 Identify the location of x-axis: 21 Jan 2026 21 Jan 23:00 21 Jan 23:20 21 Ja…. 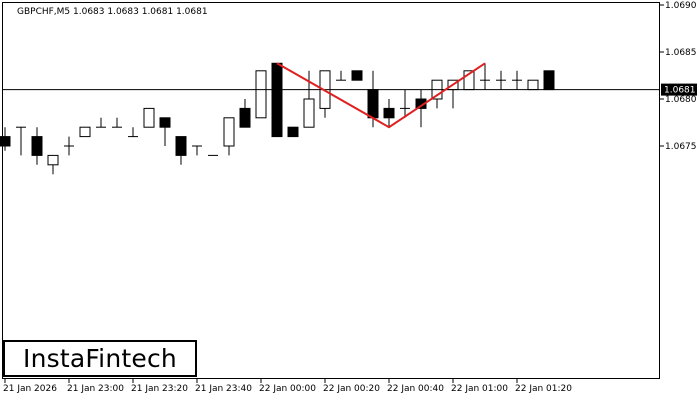
(287, 386).